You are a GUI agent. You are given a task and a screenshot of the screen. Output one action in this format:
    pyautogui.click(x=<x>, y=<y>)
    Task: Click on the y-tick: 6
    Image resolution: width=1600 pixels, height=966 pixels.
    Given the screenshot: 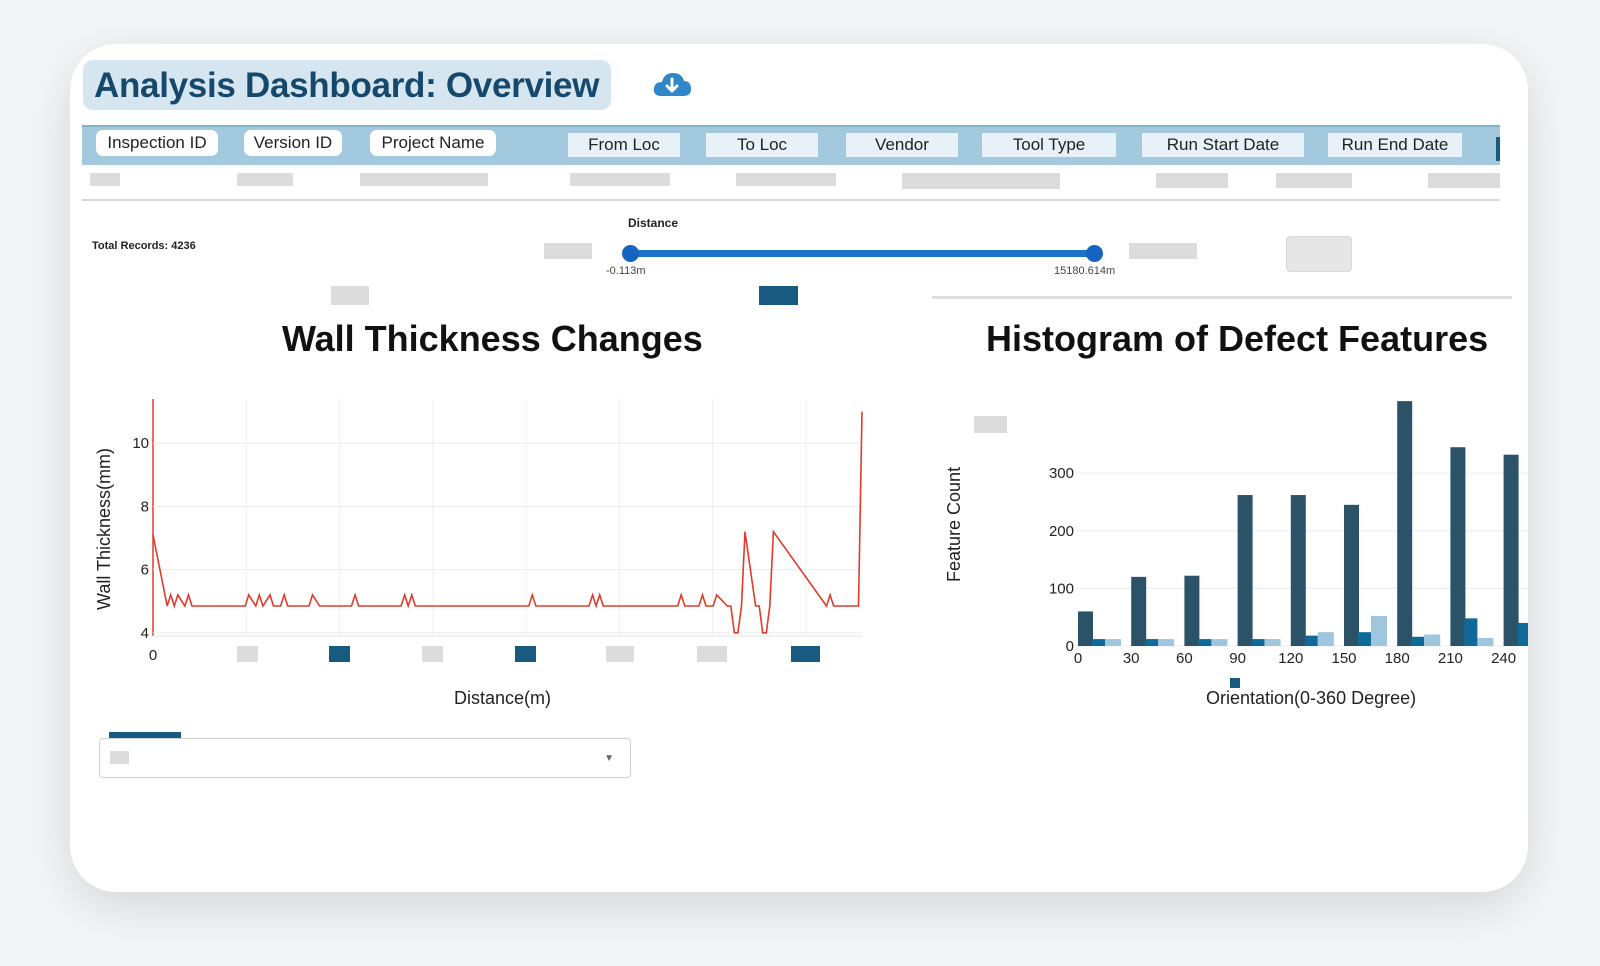 What is the action you would take?
    pyautogui.click(x=145, y=570)
    